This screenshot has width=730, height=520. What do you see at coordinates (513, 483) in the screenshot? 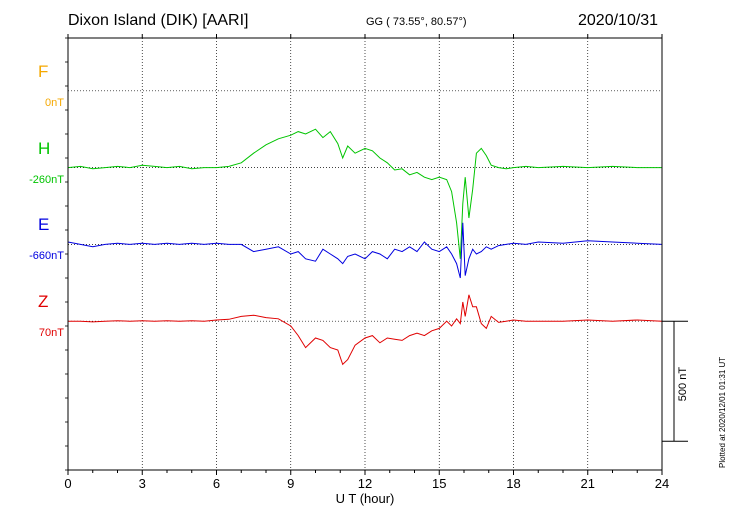
I see `x-tick-label: 18` at bounding box center [513, 483].